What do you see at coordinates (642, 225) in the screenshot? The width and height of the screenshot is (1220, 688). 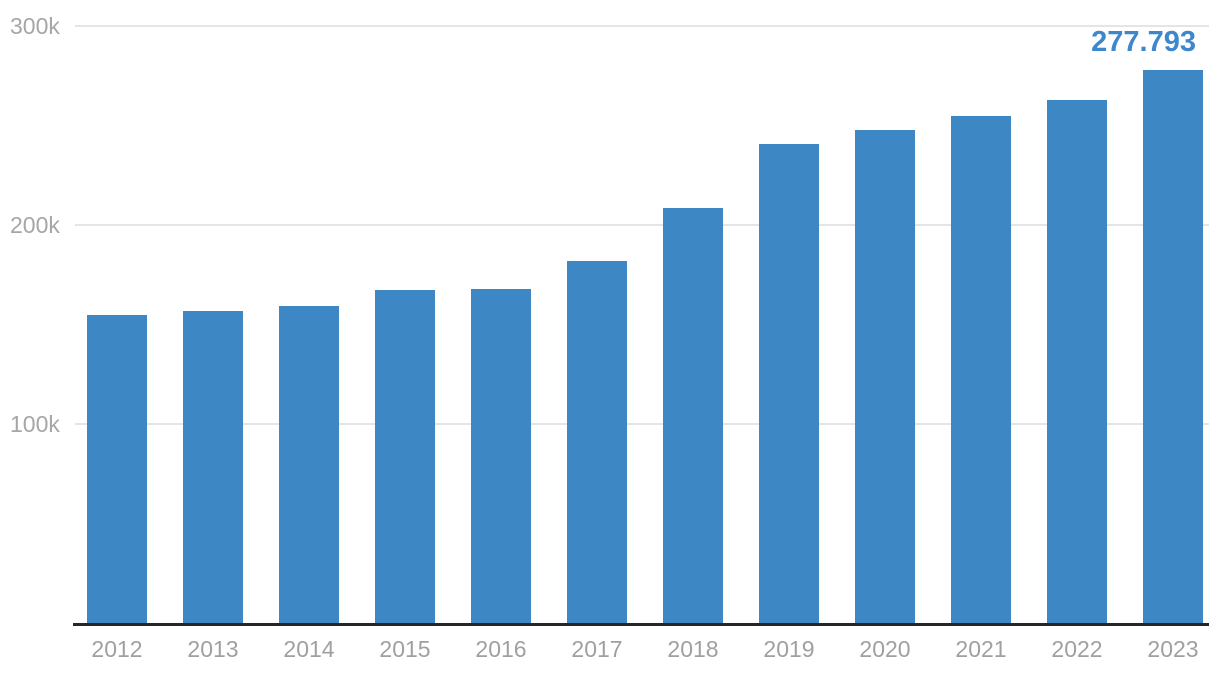 I see `gridline-200k` at bounding box center [642, 225].